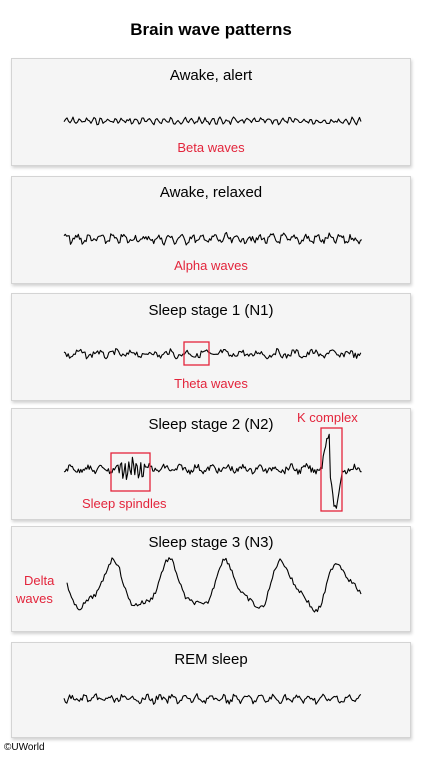  I want to click on theta-wave-trace, so click(212, 353).